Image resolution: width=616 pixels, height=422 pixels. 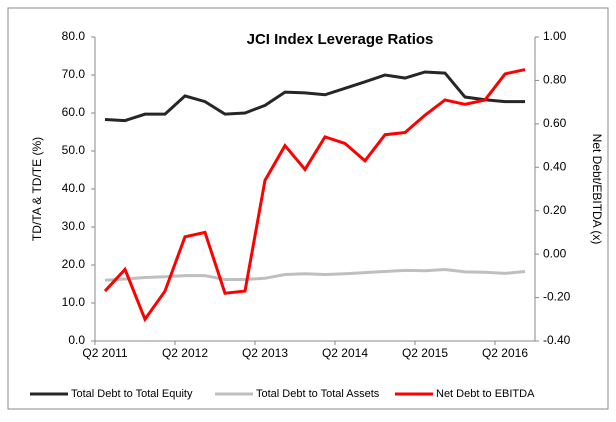 What do you see at coordinates (340, 39) in the screenshot?
I see `chart-title: JCI Index Leverage Ratios` at bounding box center [340, 39].